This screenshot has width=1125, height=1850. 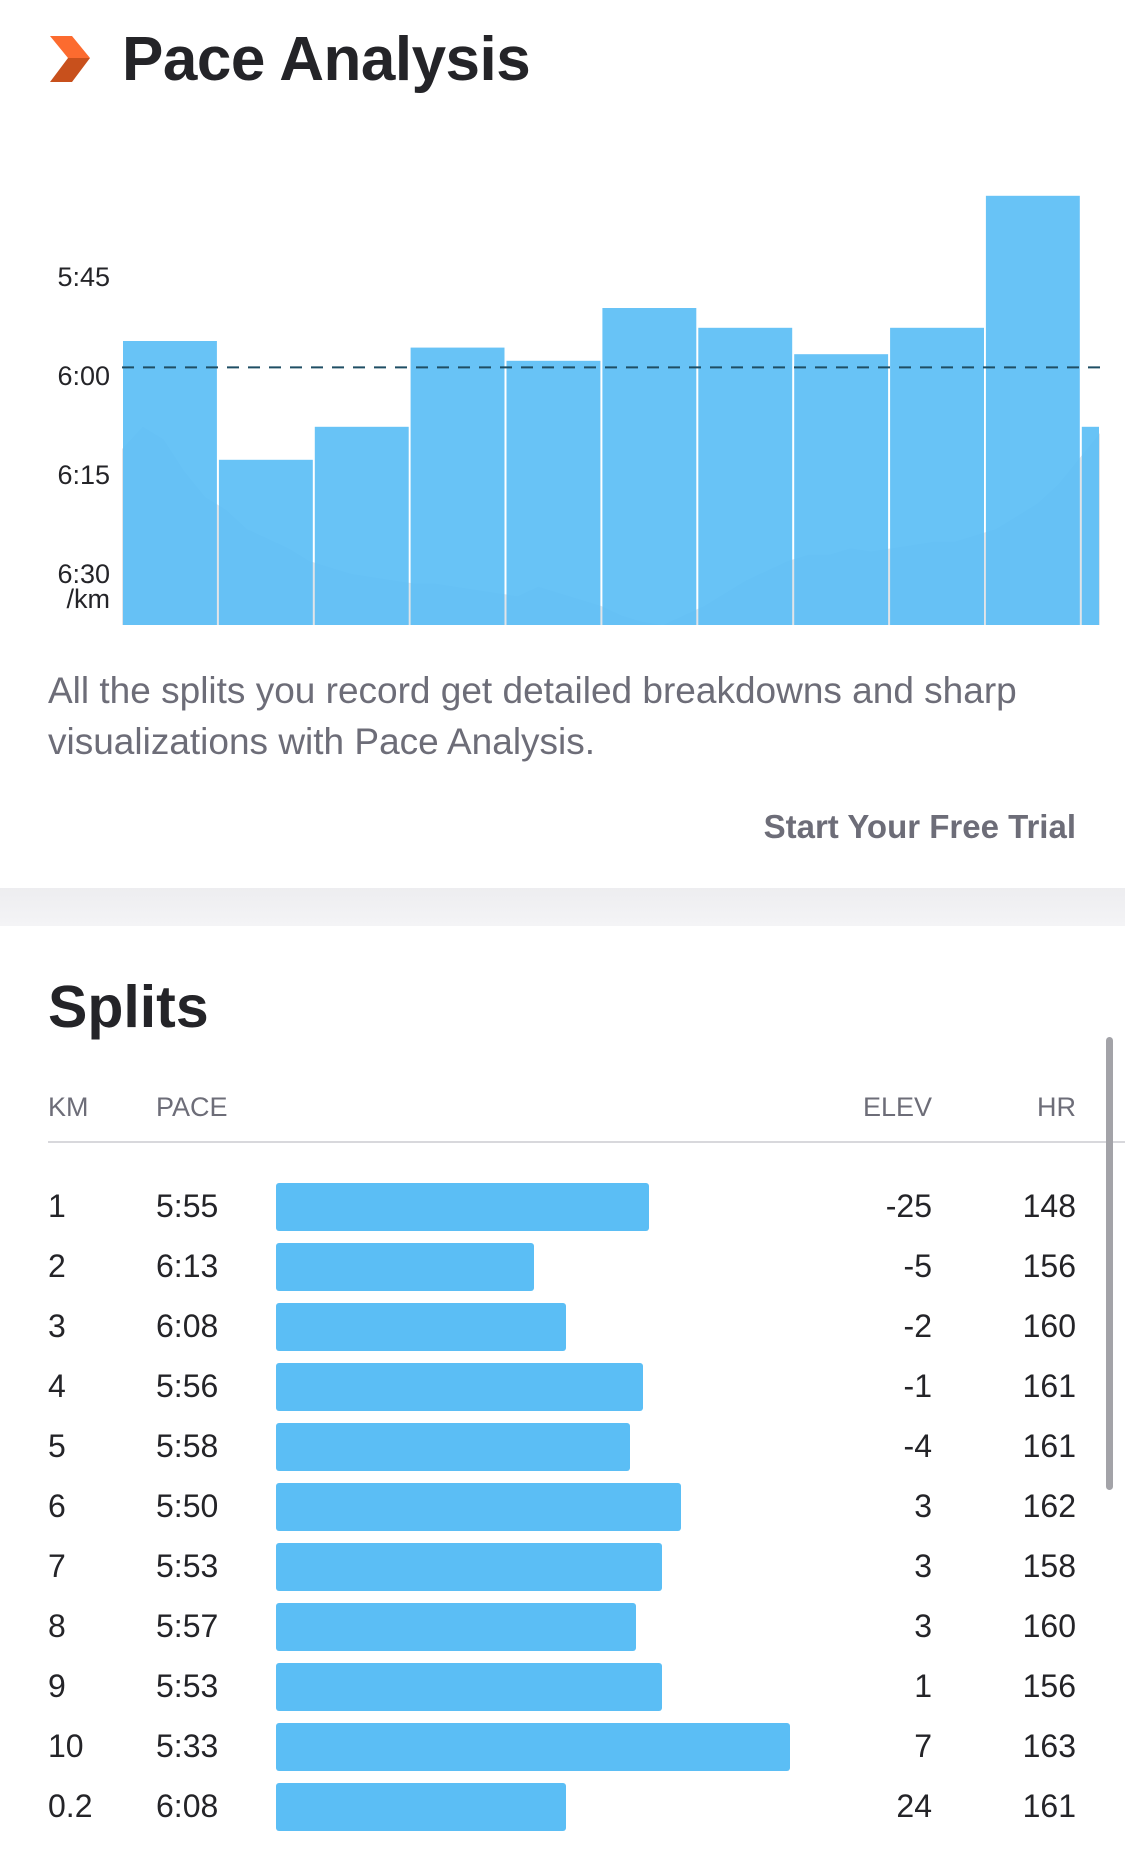 I want to click on split-elev: -2, so click(x=917, y=1326).